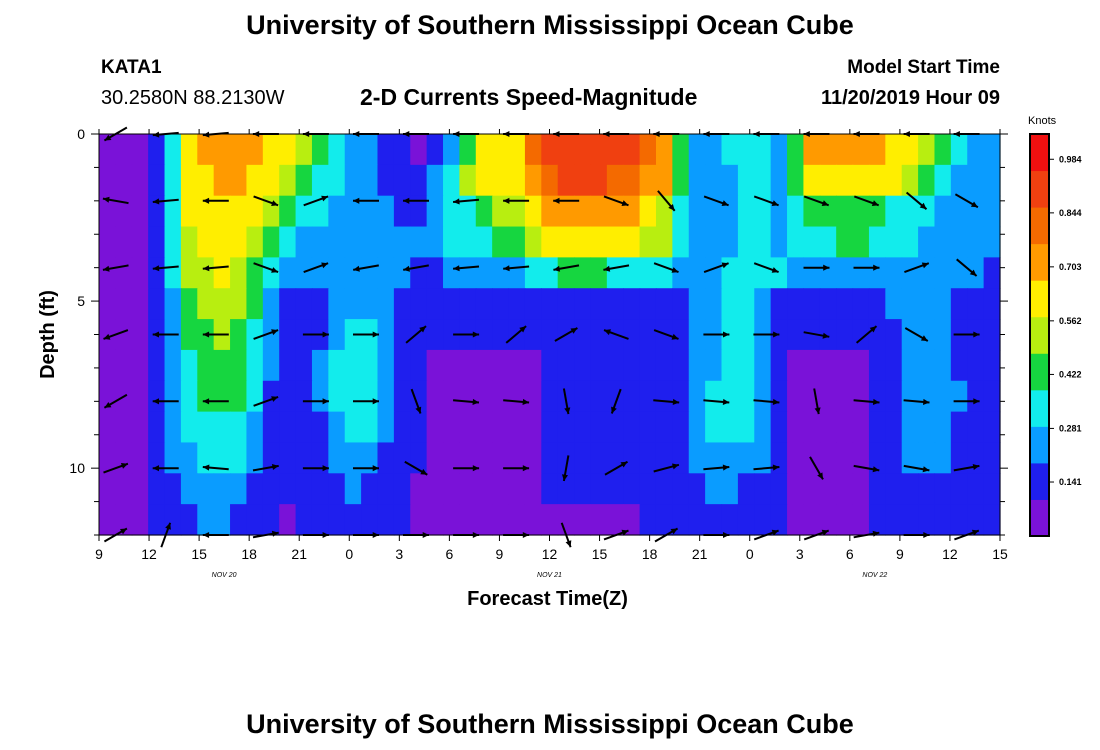  What do you see at coordinates (1070, 267) in the screenshot?
I see `colorbar-tick-label: 0.703` at bounding box center [1070, 267].